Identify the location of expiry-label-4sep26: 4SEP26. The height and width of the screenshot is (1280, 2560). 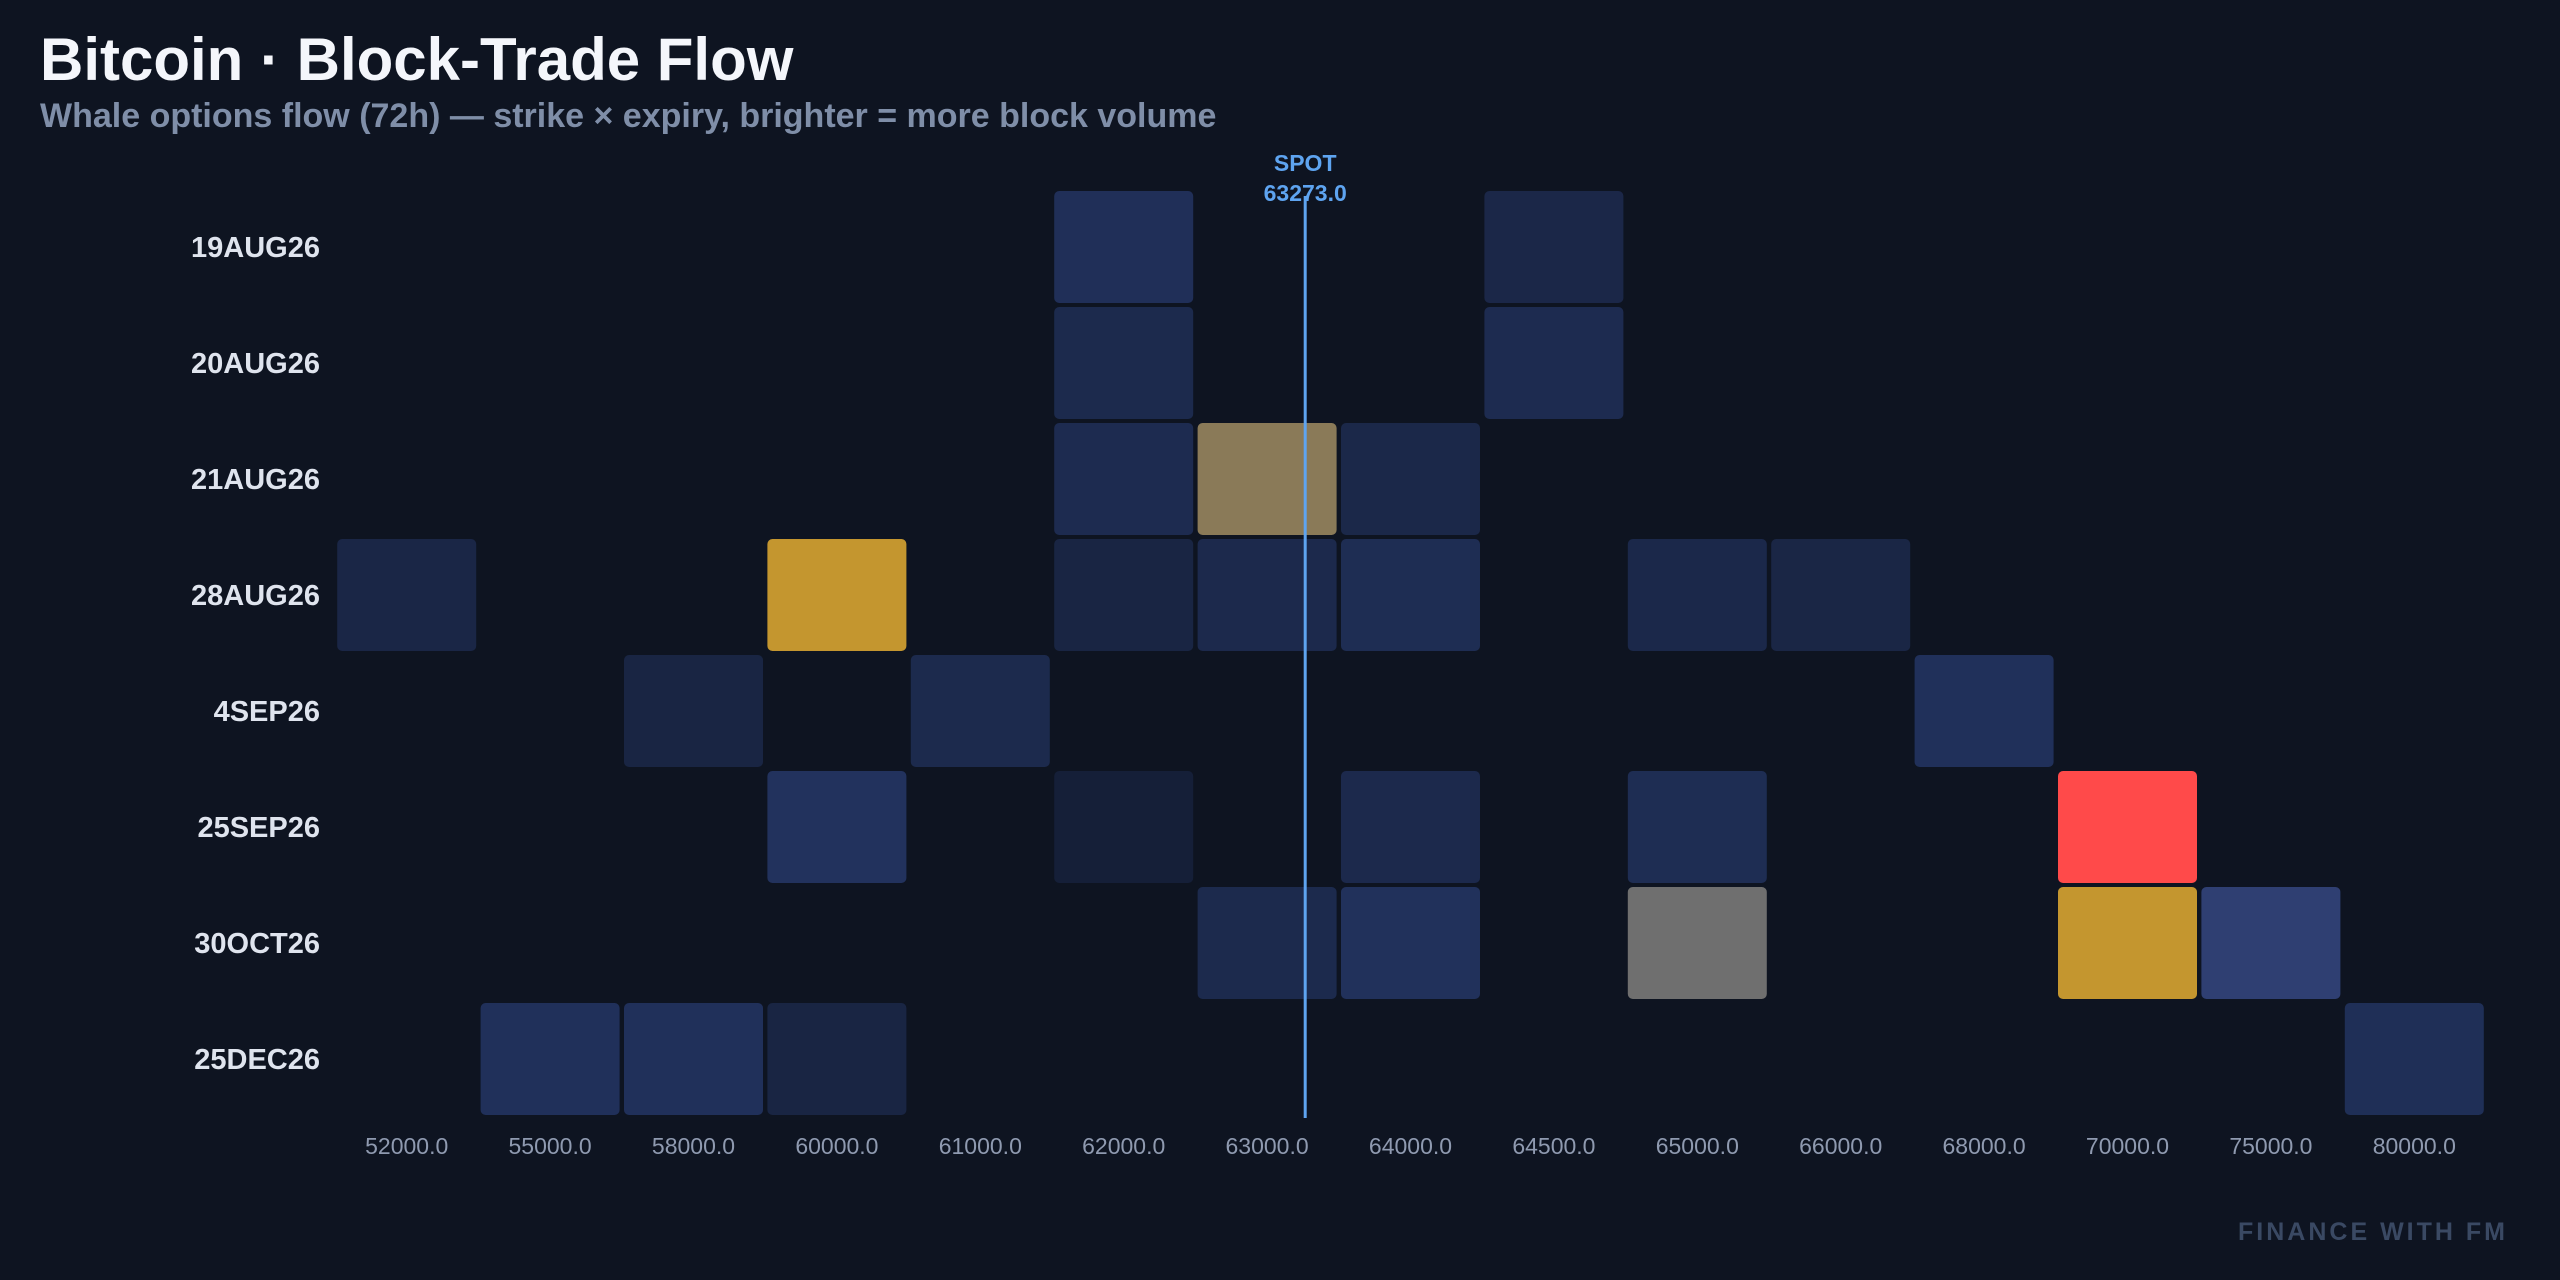
(267, 712).